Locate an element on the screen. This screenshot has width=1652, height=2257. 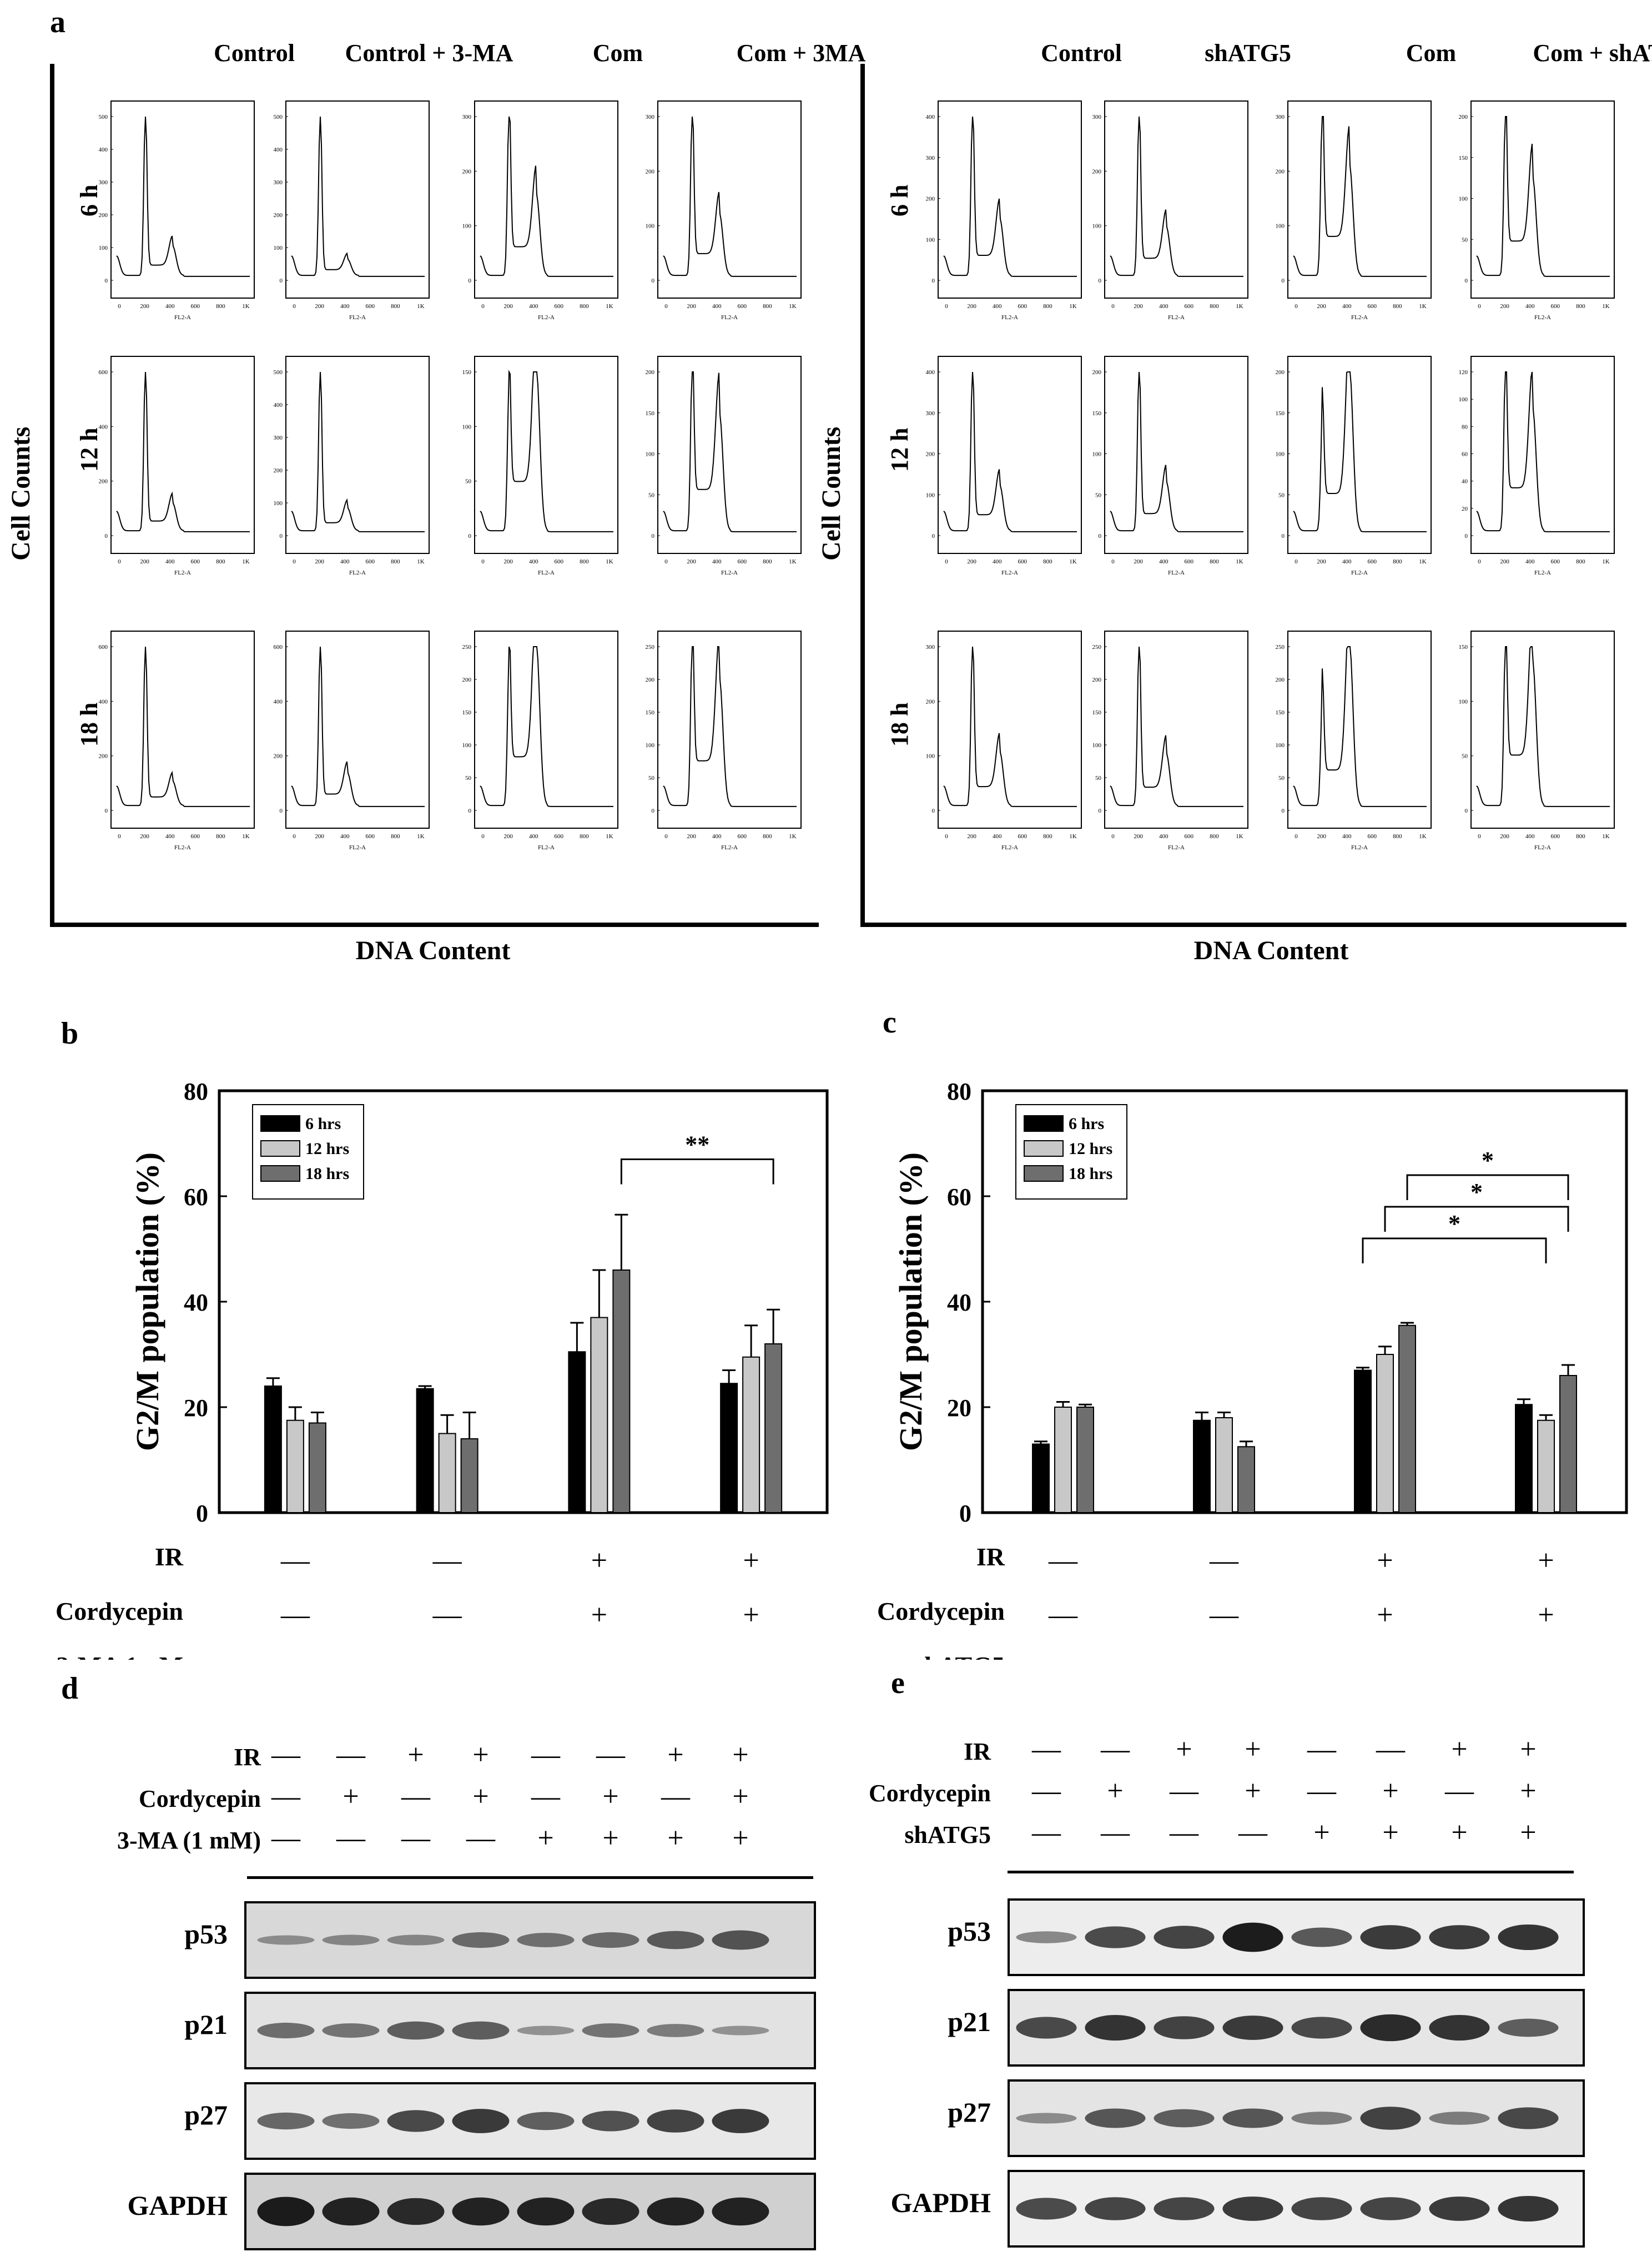
significance-bracket is located at coordinates (1454, 1250).